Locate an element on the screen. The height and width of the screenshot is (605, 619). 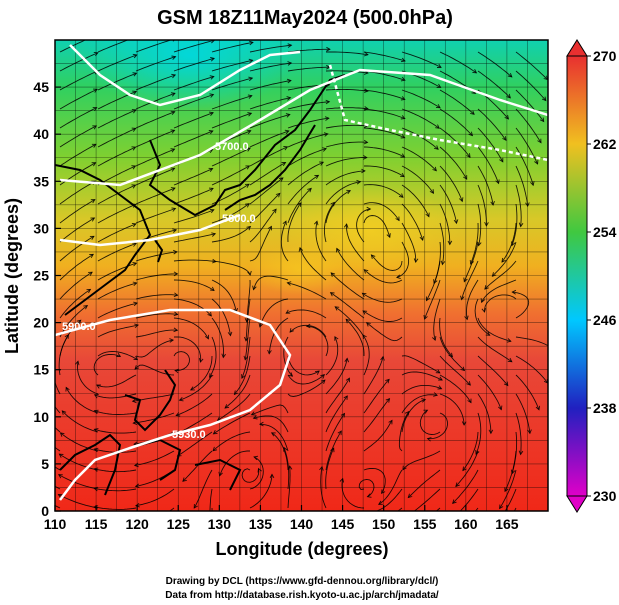
colorbar-ramp is located at coordinates (577, 276).